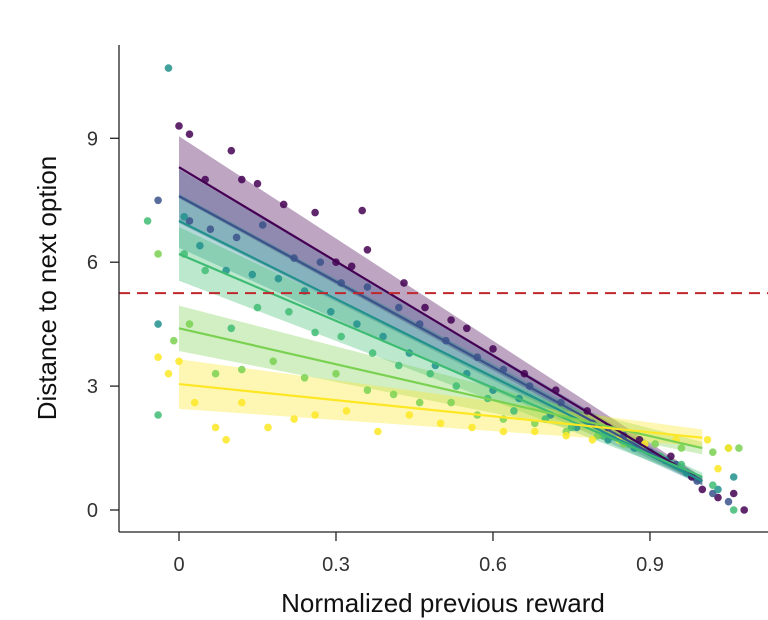  I want to click on x-tick-label-2: 0.3, so click(336, 565).